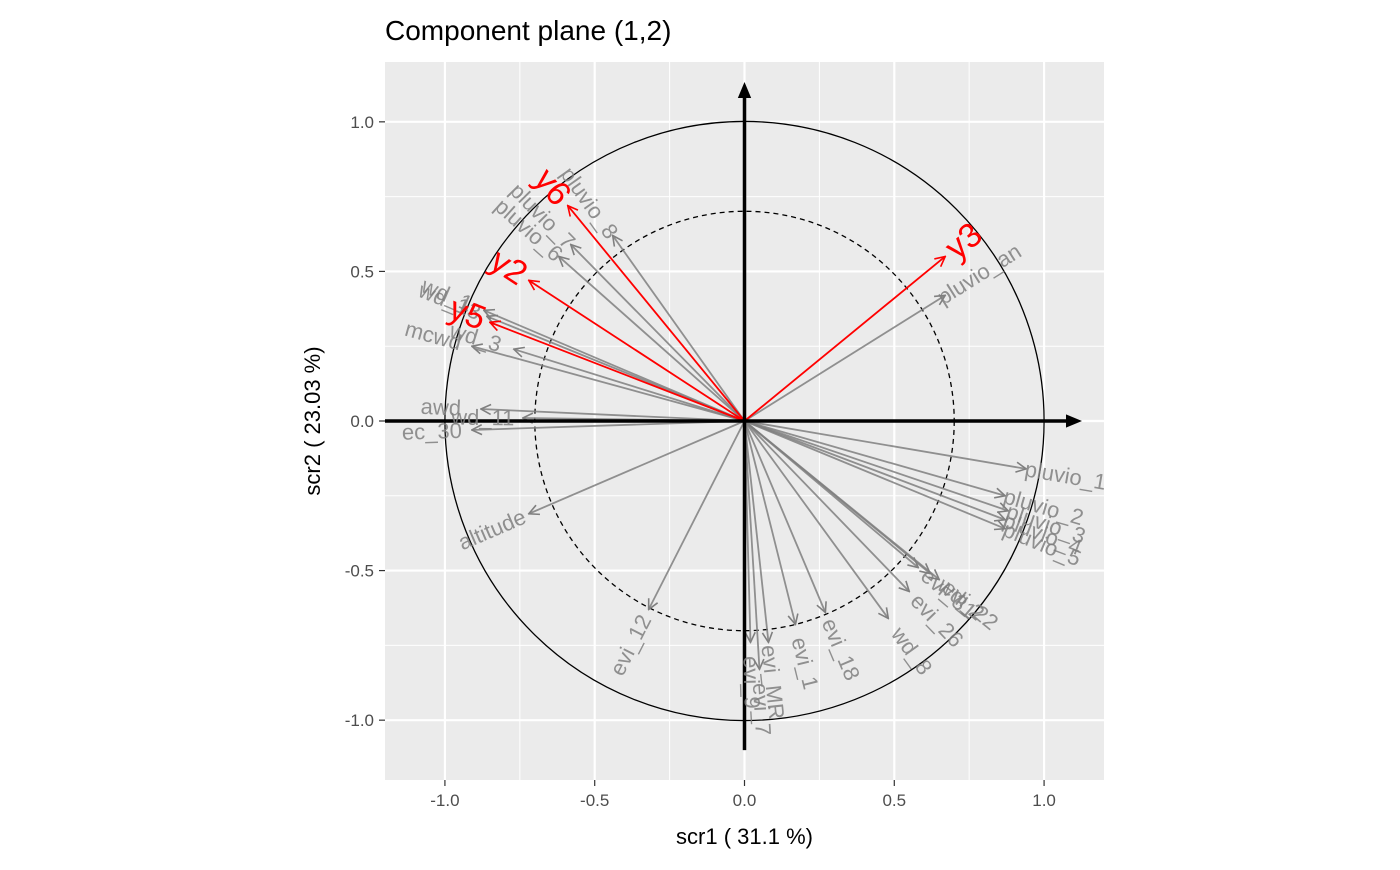  What do you see at coordinates (432, 431) in the screenshot?
I see `variable-label-ec-30: ec_30` at bounding box center [432, 431].